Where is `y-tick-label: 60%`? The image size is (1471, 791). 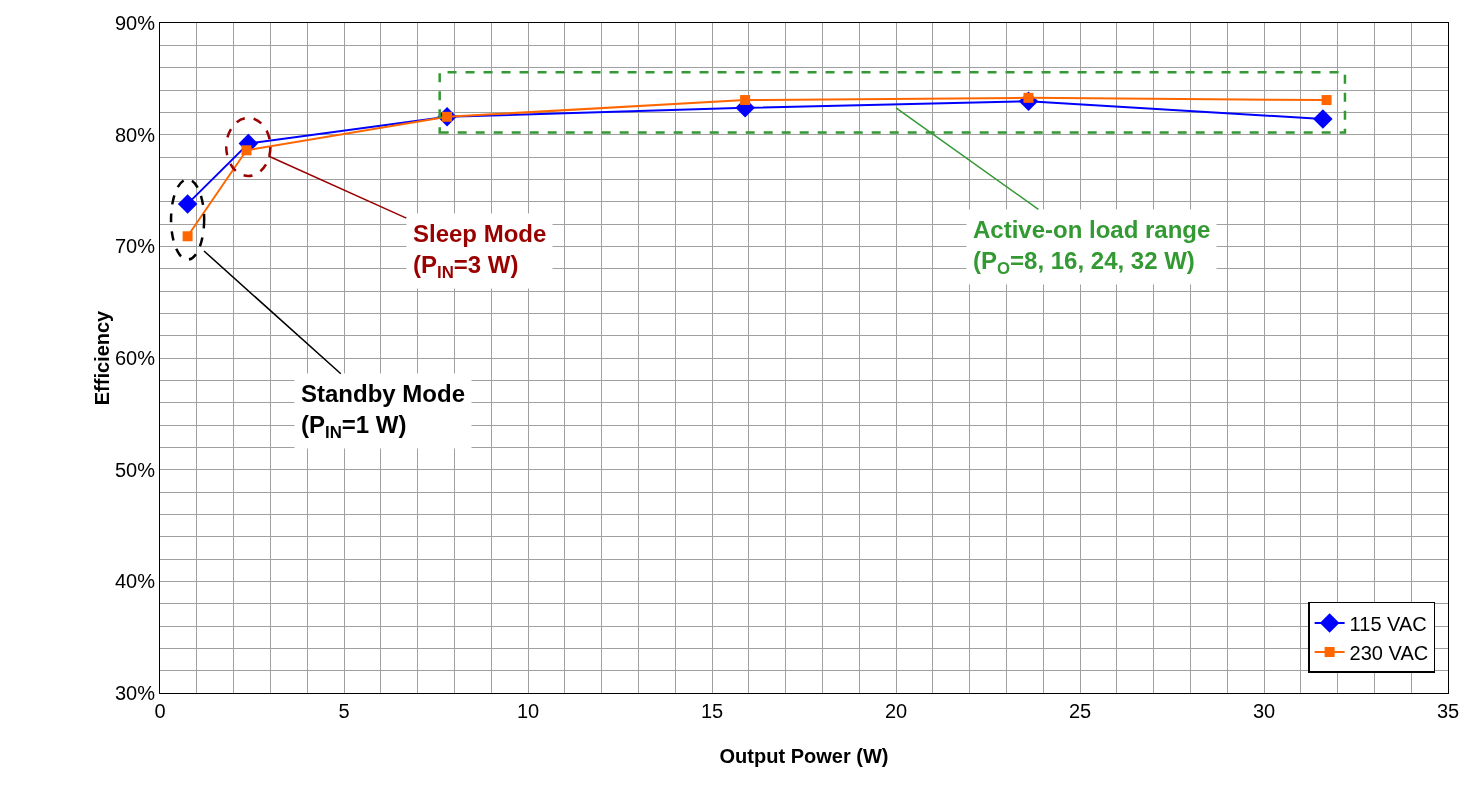 y-tick-label: 60% is located at coordinates (135, 358).